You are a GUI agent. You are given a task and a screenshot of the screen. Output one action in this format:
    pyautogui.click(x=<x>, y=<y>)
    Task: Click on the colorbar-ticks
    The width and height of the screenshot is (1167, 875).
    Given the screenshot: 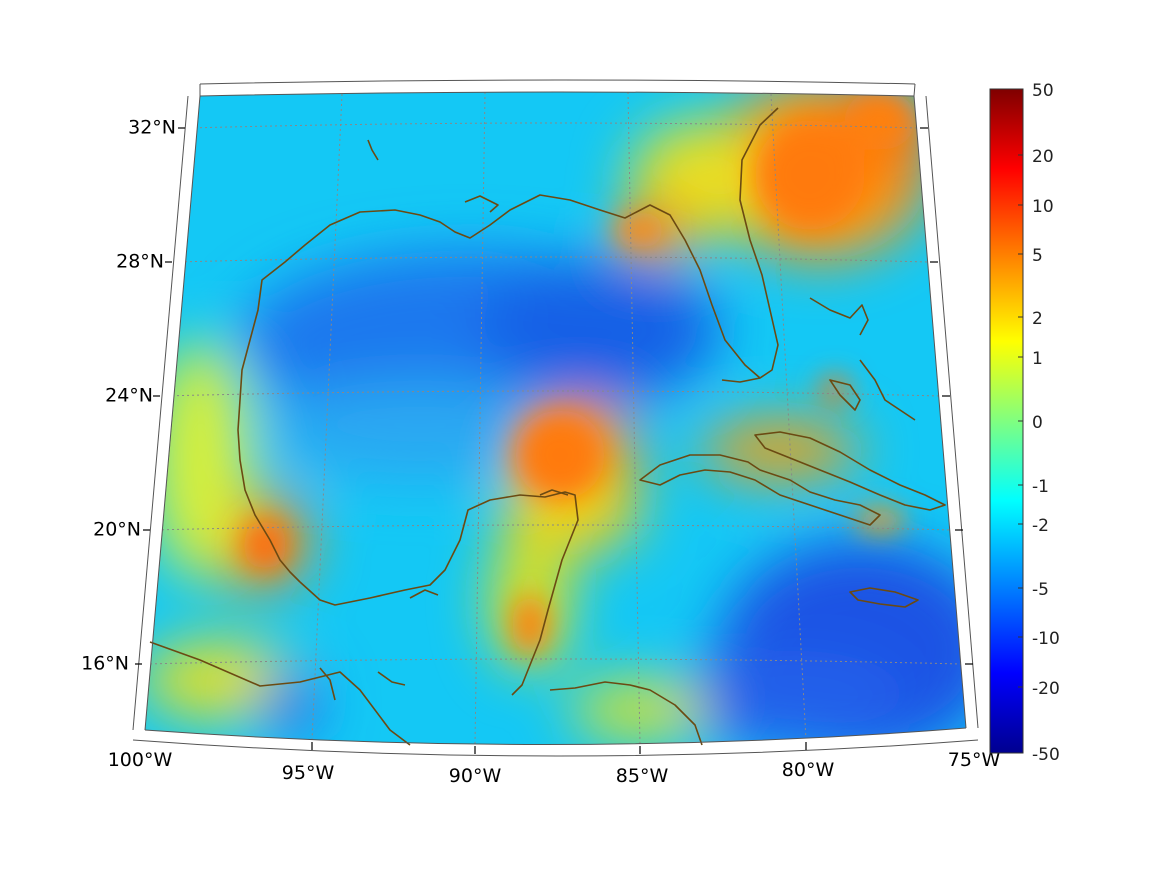 What is the action you would take?
    pyautogui.click(x=1020, y=421)
    